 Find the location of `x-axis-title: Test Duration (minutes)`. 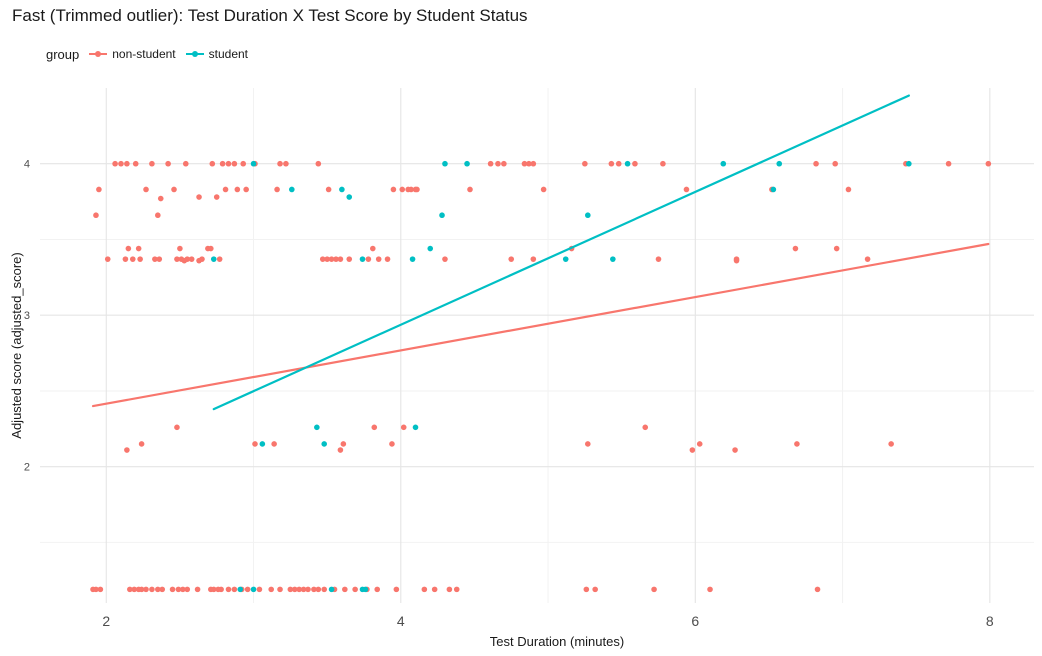

x-axis-title: Test Duration (minutes) is located at coordinates (557, 641).